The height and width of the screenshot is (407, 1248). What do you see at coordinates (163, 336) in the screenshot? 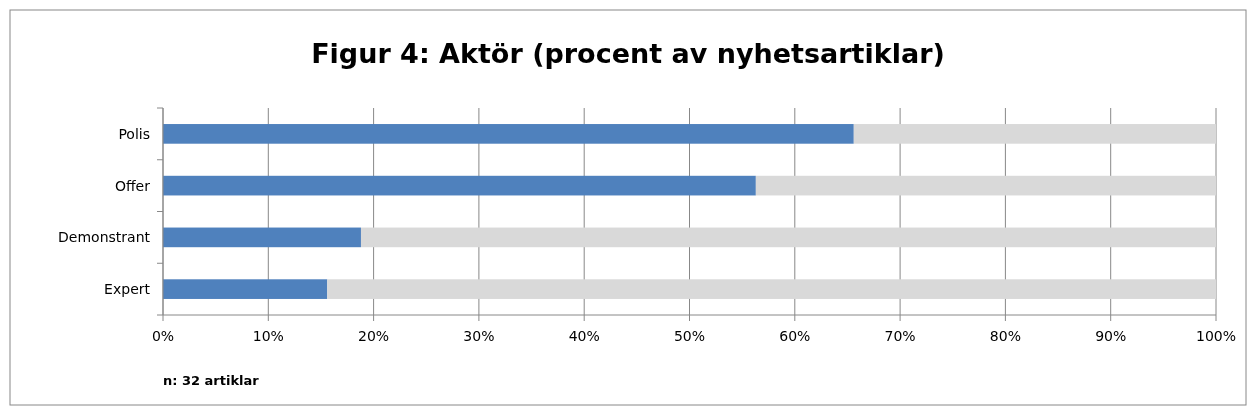
I see `x-tick-label: 0%` at bounding box center [163, 336].